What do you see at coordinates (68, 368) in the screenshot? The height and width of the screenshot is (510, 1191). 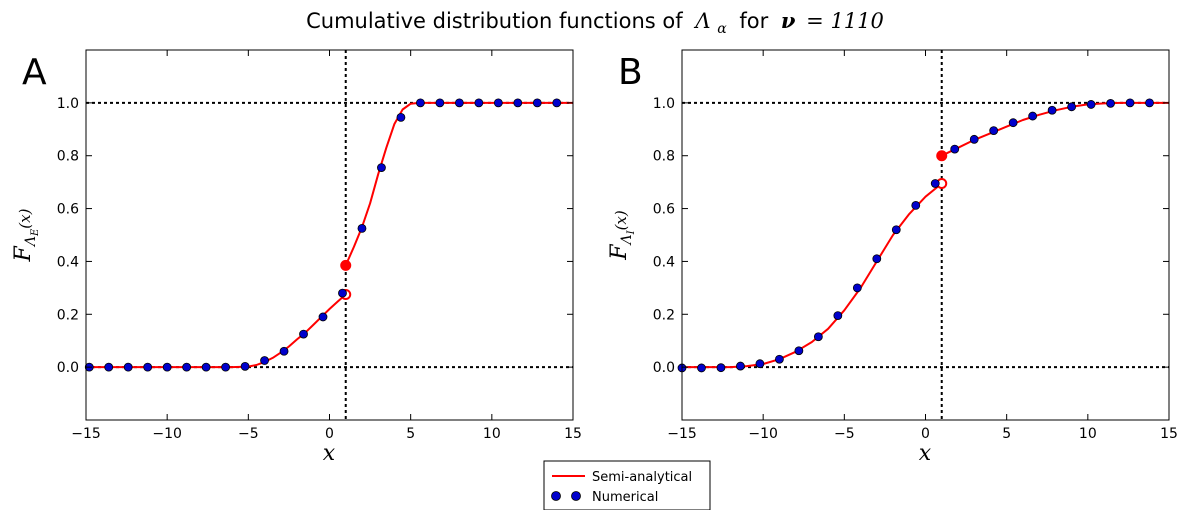 I see `y-tick-label: 0.0` at bounding box center [68, 368].